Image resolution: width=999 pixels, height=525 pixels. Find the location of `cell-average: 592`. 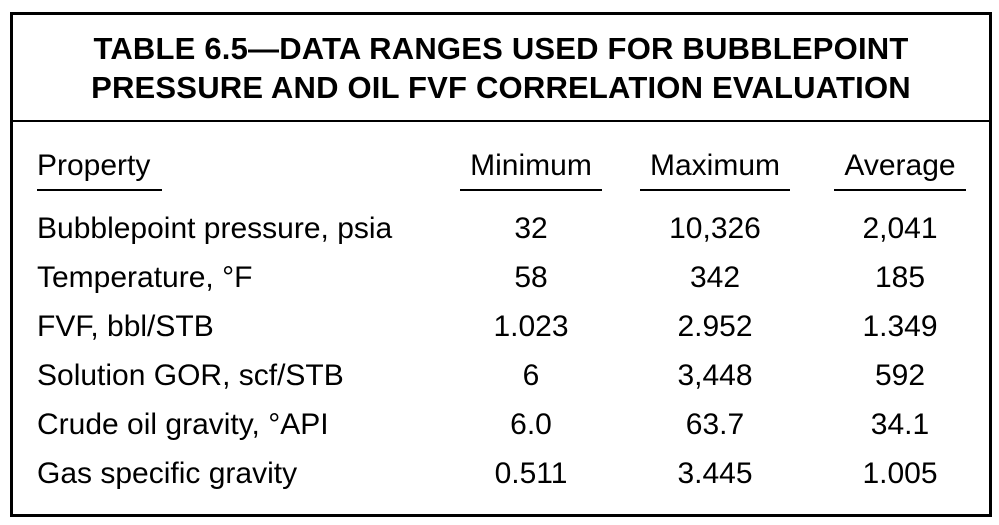

cell-average: 592 is located at coordinates (900, 375).